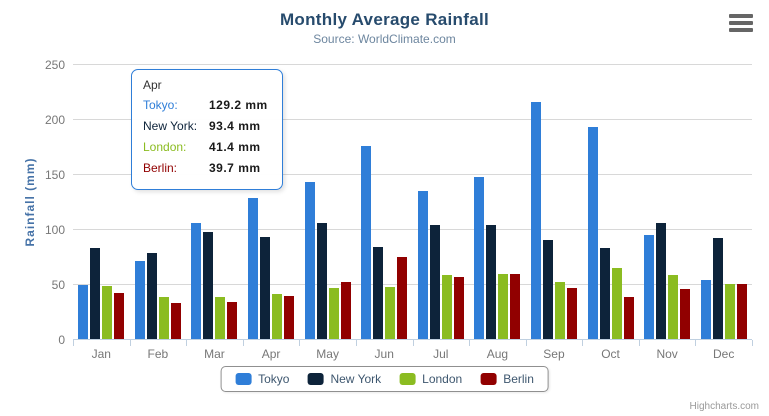  I want to click on bar-new-york-nov, so click(661, 281).